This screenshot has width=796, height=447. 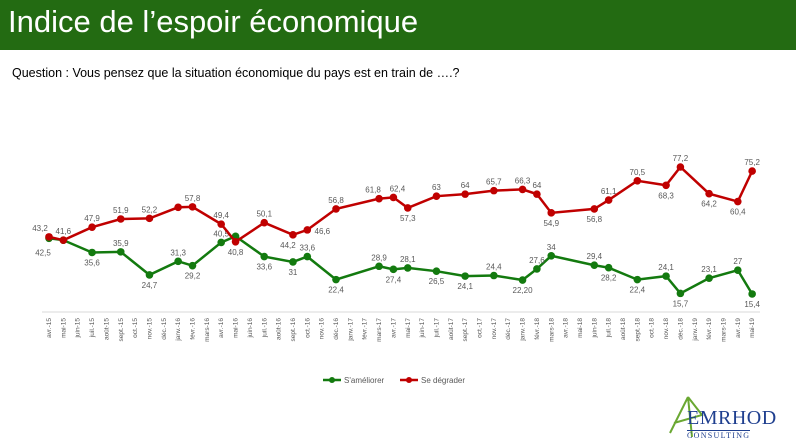 What do you see at coordinates (63, 328) in the screenshot?
I see `x-tick-label: mai-15` at bounding box center [63, 328].